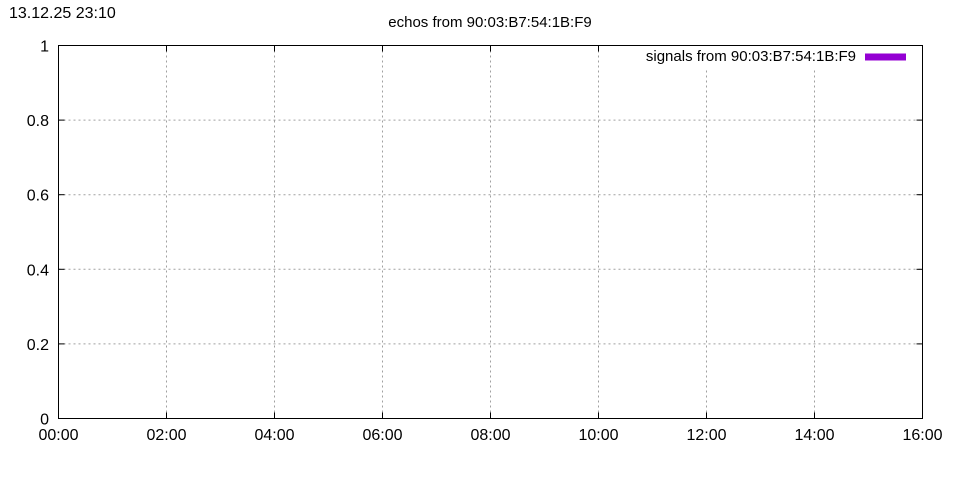  I want to click on y-tick-label: 0, so click(44, 420).